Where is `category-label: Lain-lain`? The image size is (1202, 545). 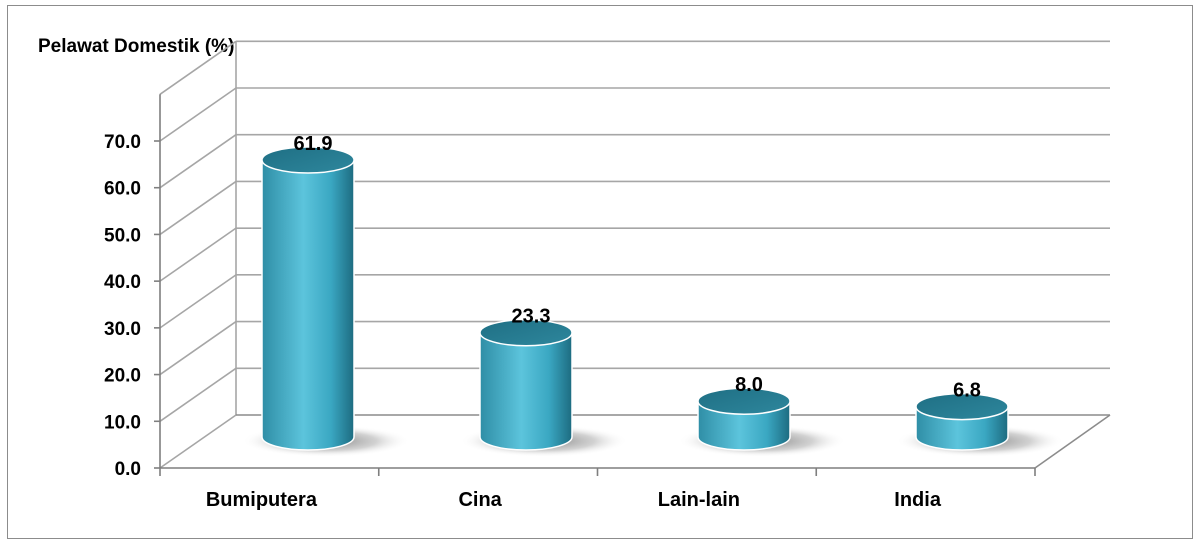 category-label: Lain-lain is located at coordinates (699, 500).